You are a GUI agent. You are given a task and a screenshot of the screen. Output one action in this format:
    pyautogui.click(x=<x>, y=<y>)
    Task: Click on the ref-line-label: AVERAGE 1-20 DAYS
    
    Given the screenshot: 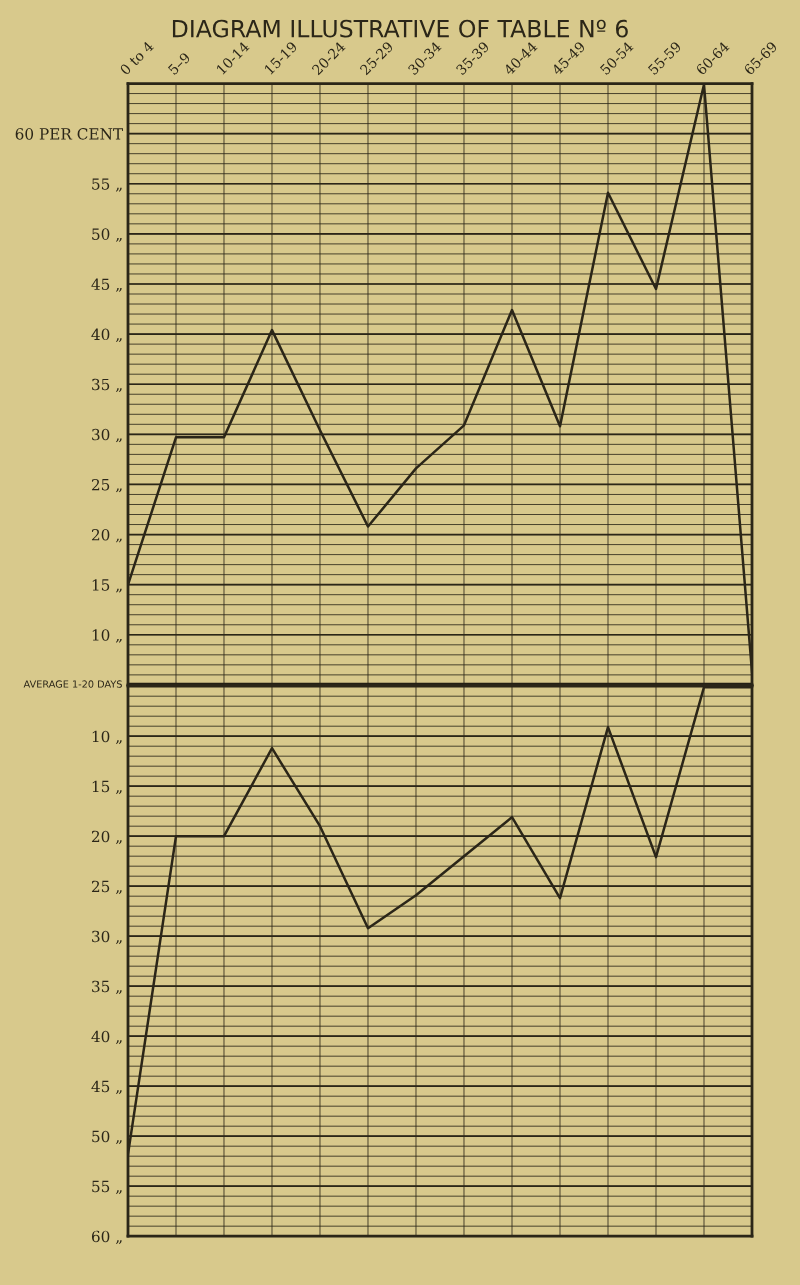 What is the action you would take?
    pyautogui.click(x=72, y=684)
    